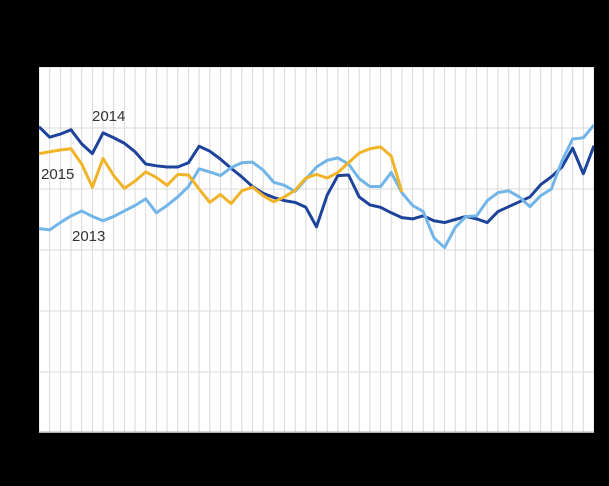 Image resolution: width=609 pixels, height=486 pixels. Describe the element at coordinates (109, 116) in the screenshot. I see `series-label-2014: 2014` at that location.